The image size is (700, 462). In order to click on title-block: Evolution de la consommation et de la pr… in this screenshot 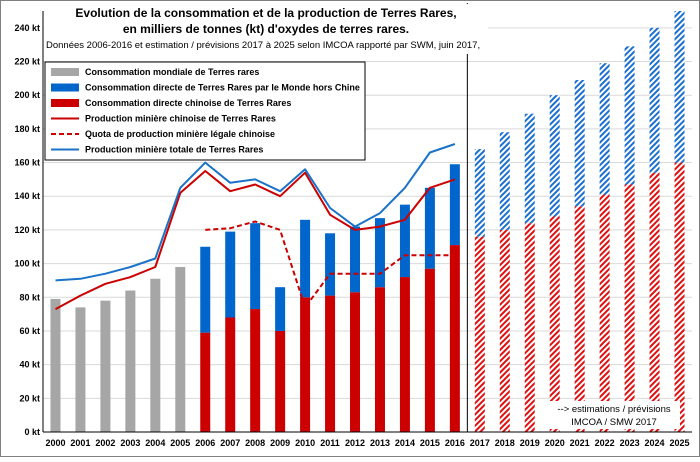, I will do `click(266, 29)`.